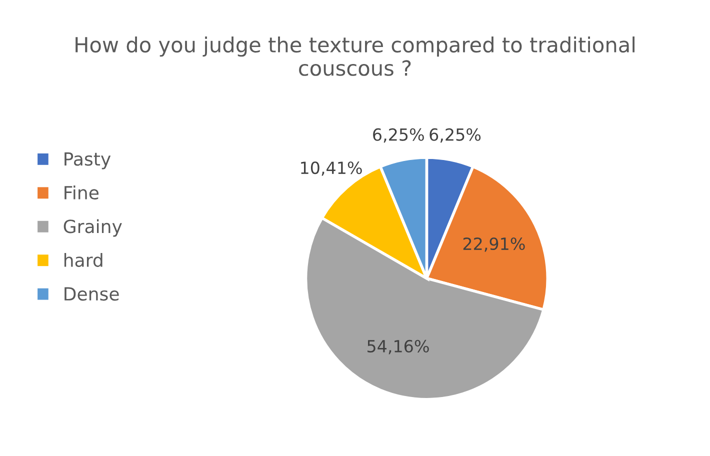 This screenshot has width=710, height=456. What do you see at coordinates (331, 168) in the screenshot?
I see `data-label: 10,41%` at bounding box center [331, 168].